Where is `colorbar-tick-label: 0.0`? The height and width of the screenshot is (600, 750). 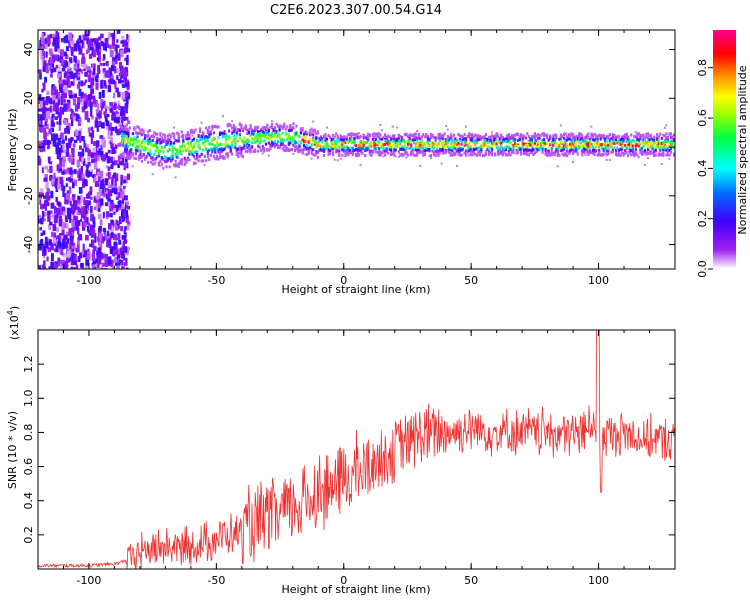 colorbar-tick-label: 0.0 is located at coordinates (702, 269).